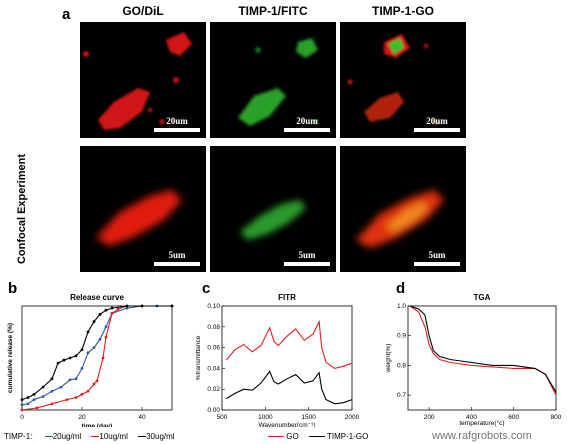  Describe the element at coordinates (403, 11) in the screenshot. I see `column-title-timp1-go: TIMP-1-GO` at that location.